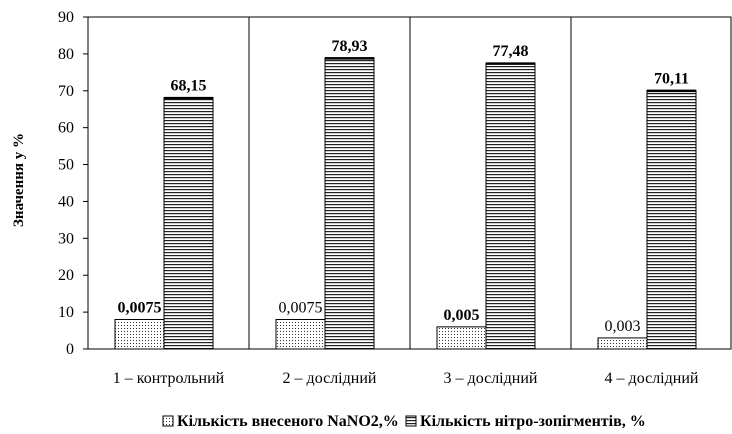 The width and height of the screenshot is (732, 434). Describe the element at coordinates (66, 54) in the screenshot. I see `y-tick-label-80: 80` at that location.